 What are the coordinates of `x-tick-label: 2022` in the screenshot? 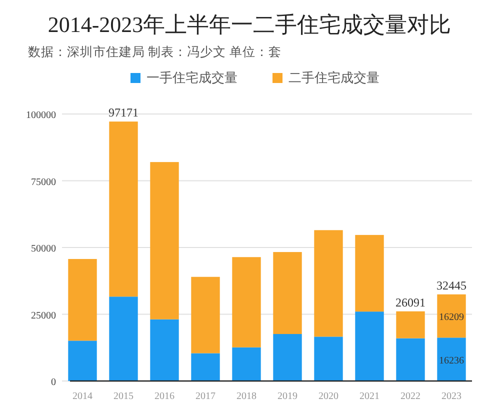 It's located at (410, 396).